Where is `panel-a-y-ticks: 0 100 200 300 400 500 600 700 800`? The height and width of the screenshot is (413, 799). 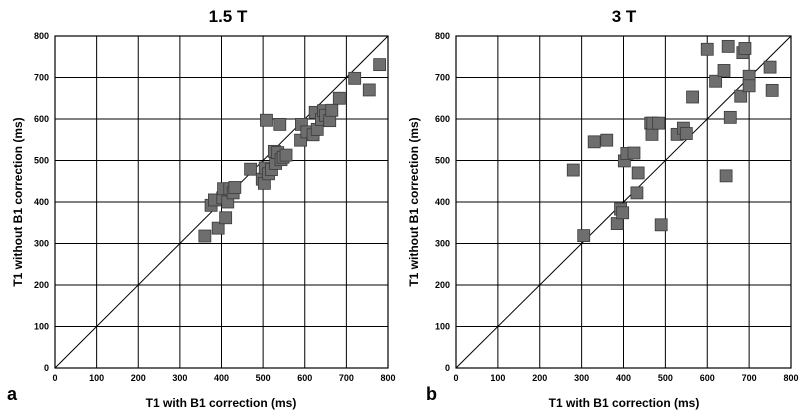
panel-a-y-ticks: 0 100 200 300 400 500 600 700 800 is located at coordinates (41, 202).